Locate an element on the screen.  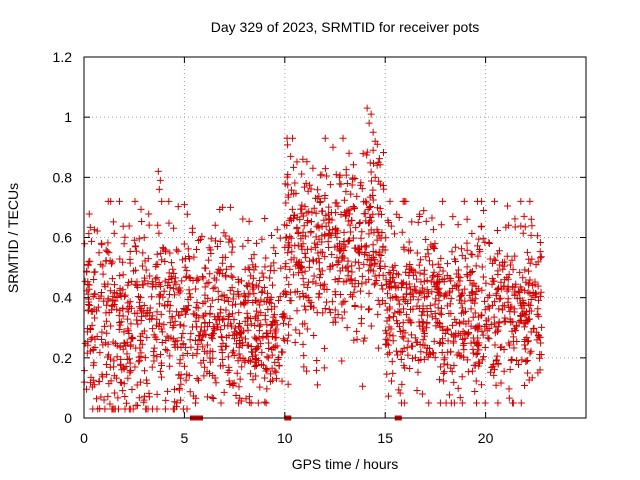
y-tick-label: 0 is located at coordinates (68, 418).